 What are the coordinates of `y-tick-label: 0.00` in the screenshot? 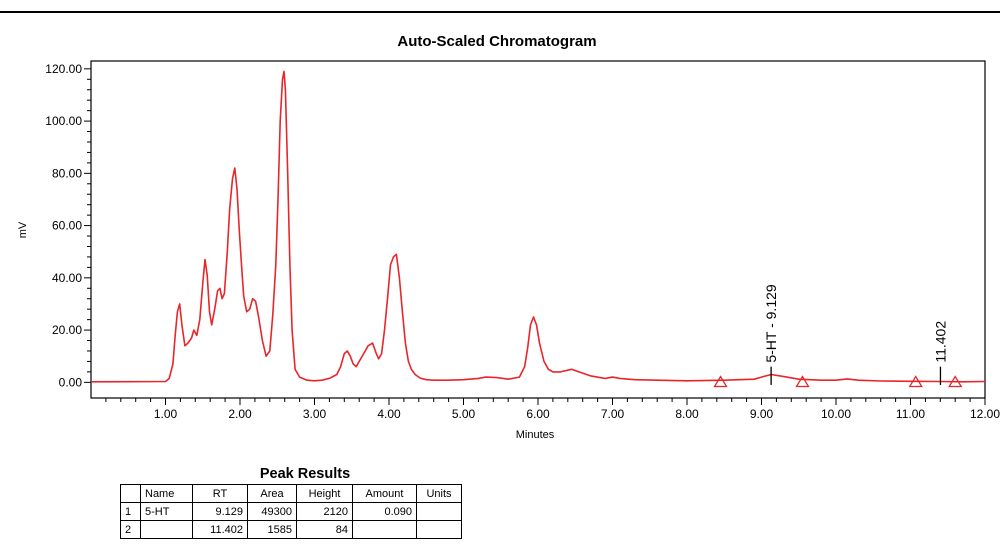 It's located at (71, 382).